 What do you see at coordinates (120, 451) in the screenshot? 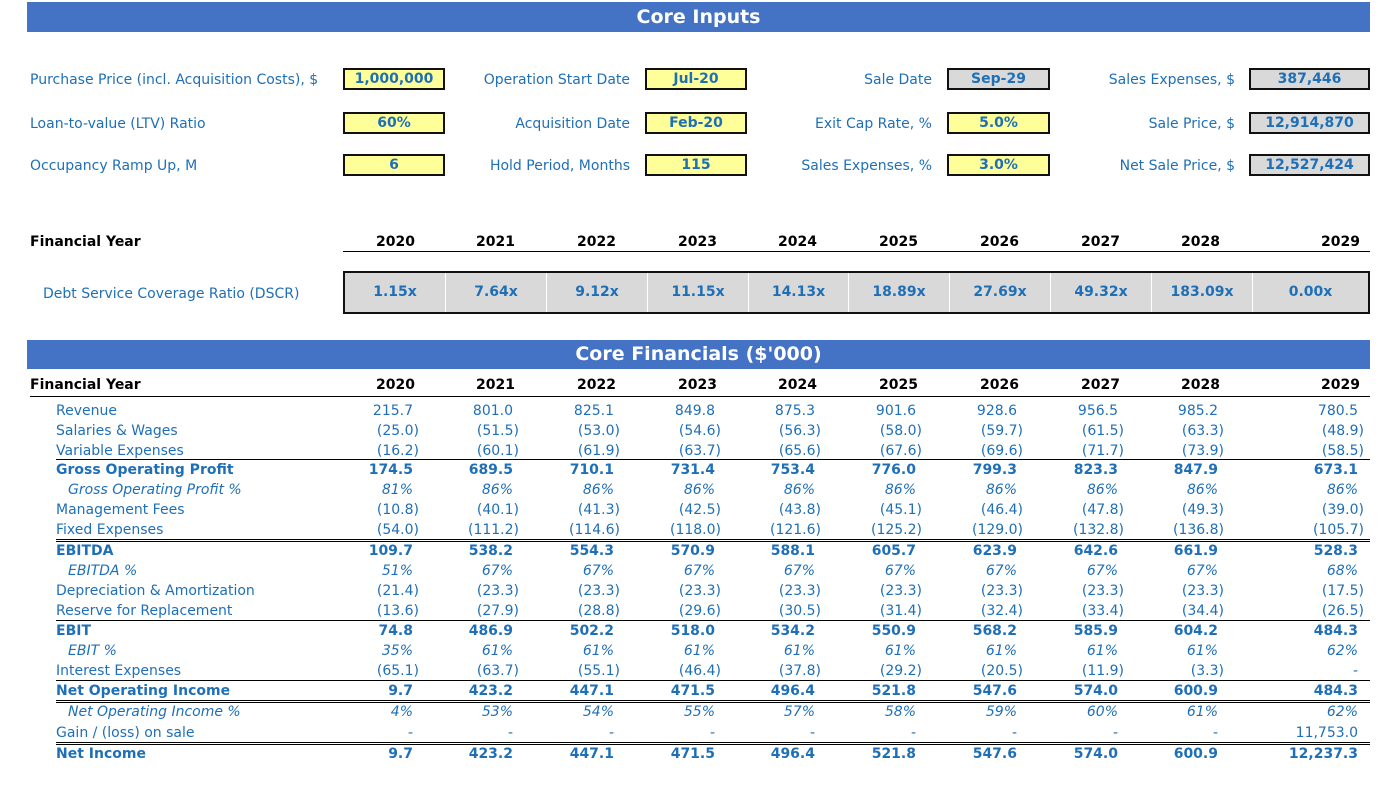
I see `row-label: Variable Expenses` at bounding box center [120, 451].